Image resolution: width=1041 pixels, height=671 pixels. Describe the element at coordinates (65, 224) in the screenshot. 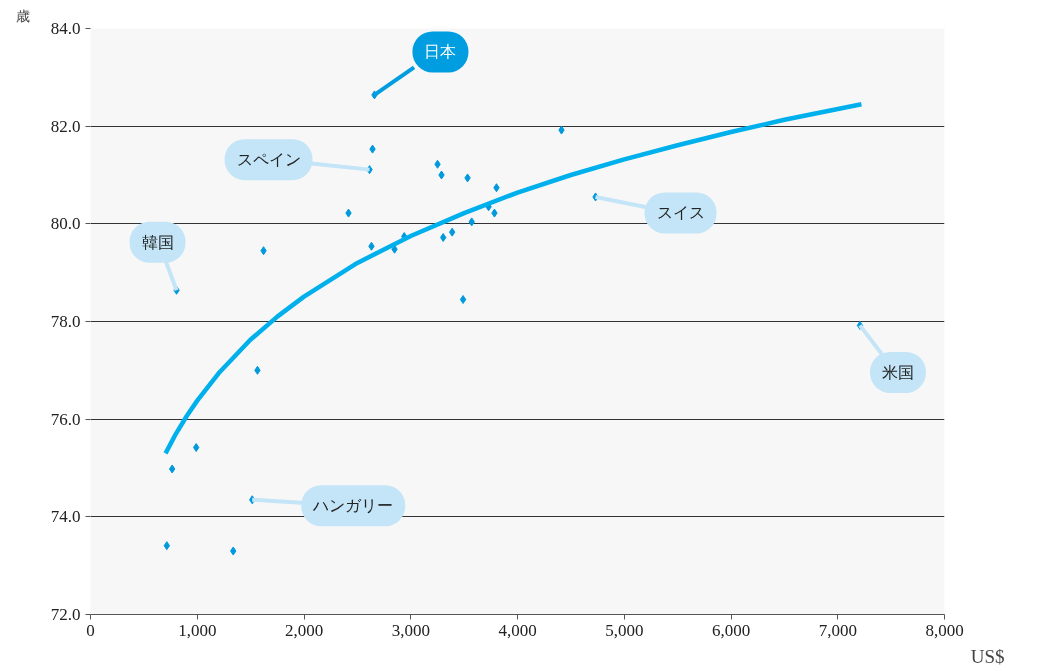

I see `y-tick-label: 80.0` at that location.